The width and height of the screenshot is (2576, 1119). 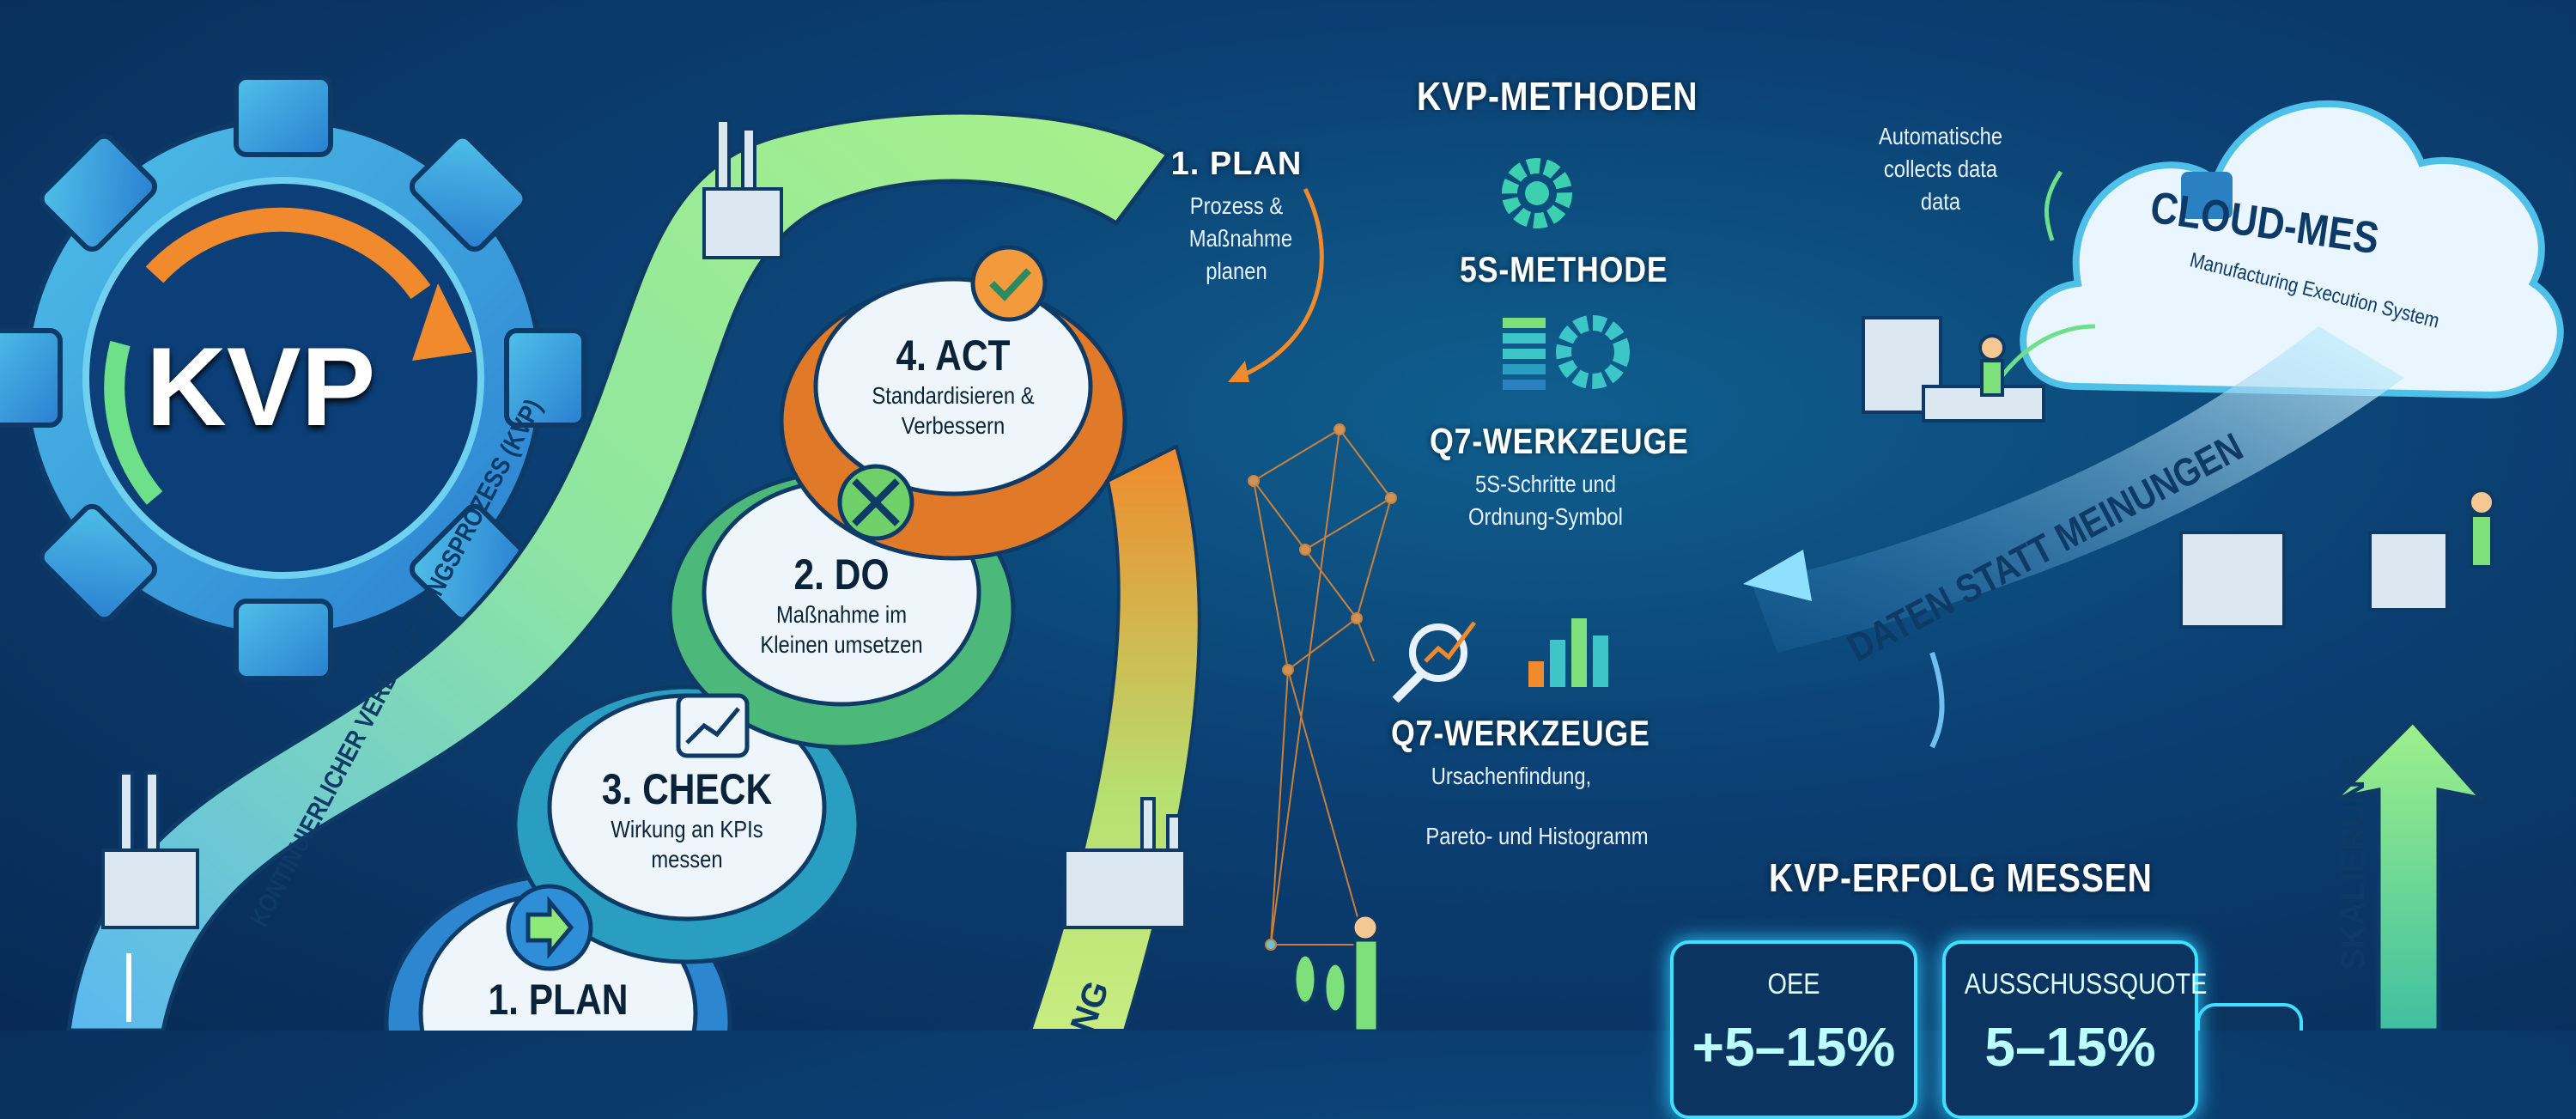 I want to click on cloud-upload-icon, so click(x=2207, y=196).